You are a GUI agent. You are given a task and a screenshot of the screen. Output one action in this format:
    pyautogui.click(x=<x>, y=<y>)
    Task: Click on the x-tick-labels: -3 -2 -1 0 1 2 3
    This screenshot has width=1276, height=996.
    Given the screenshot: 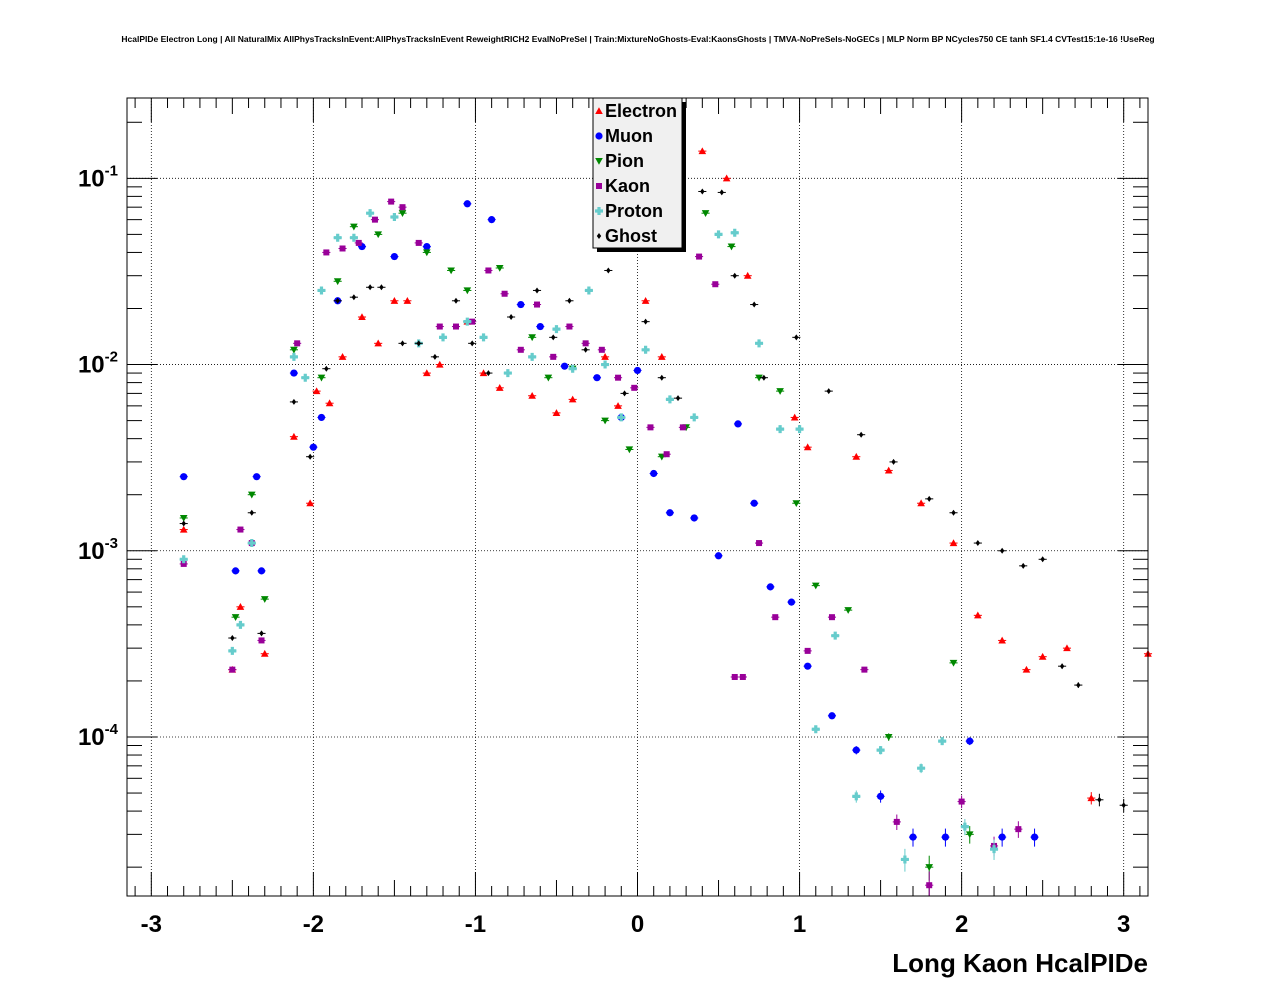 What is the action you would take?
    pyautogui.click(x=636, y=924)
    